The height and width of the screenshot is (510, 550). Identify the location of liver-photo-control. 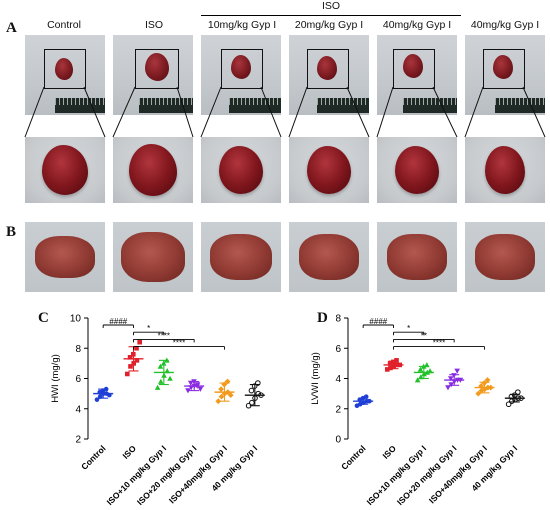
(65, 257).